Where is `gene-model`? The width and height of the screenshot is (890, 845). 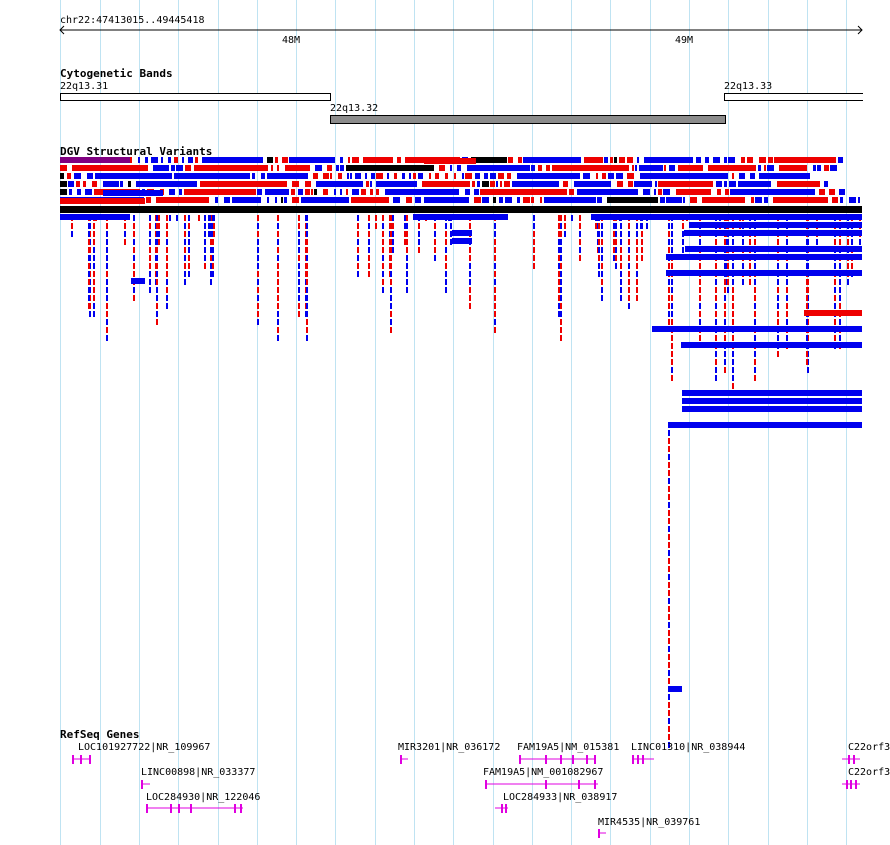
gene-model is located at coordinates (851, 784).